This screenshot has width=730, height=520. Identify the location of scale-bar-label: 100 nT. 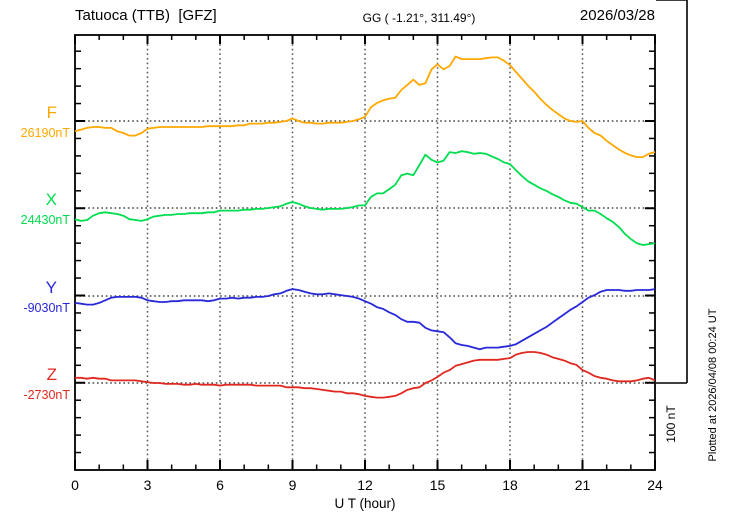
(671, 424).